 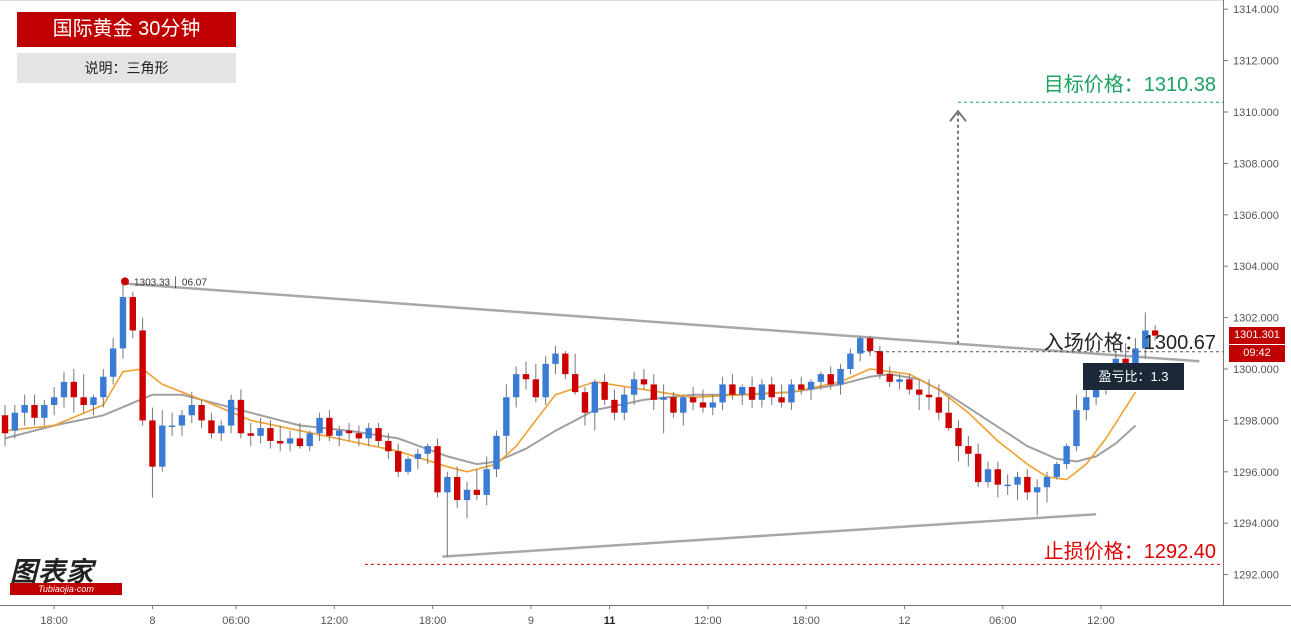 What do you see at coordinates (52, 572) in the screenshot?
I see `logo-main-text: 图表家` at bounding box center [52, 572].